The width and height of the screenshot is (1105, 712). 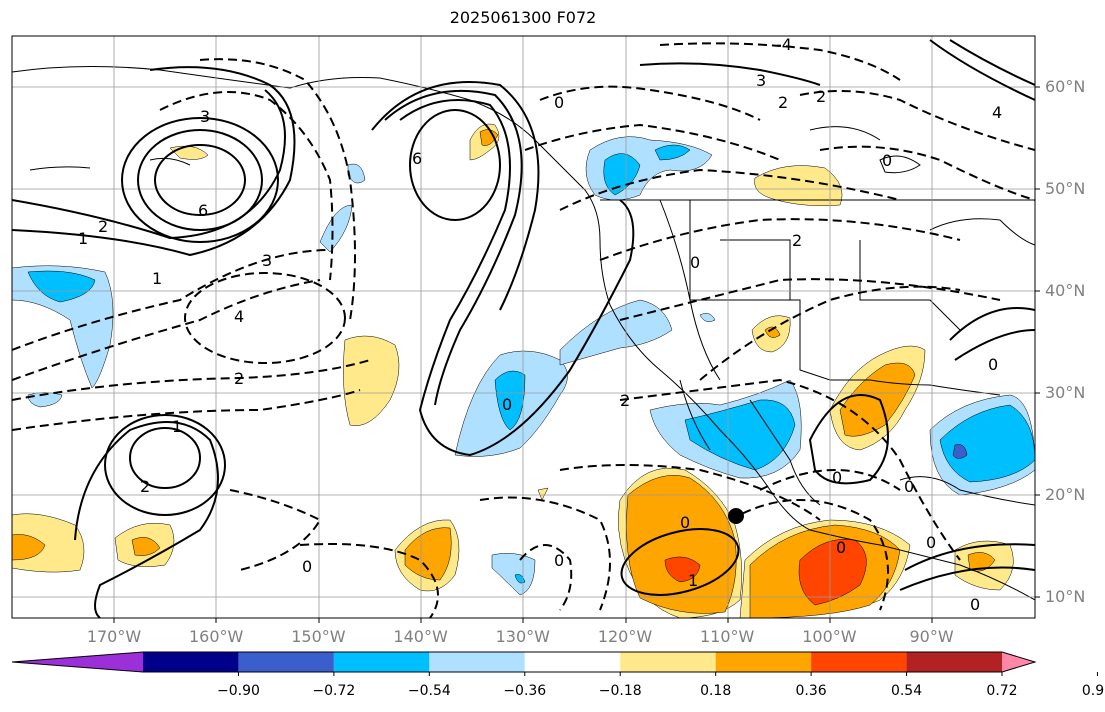 I want to click on lat-label: 20°N, so click(x=1065, y=494).